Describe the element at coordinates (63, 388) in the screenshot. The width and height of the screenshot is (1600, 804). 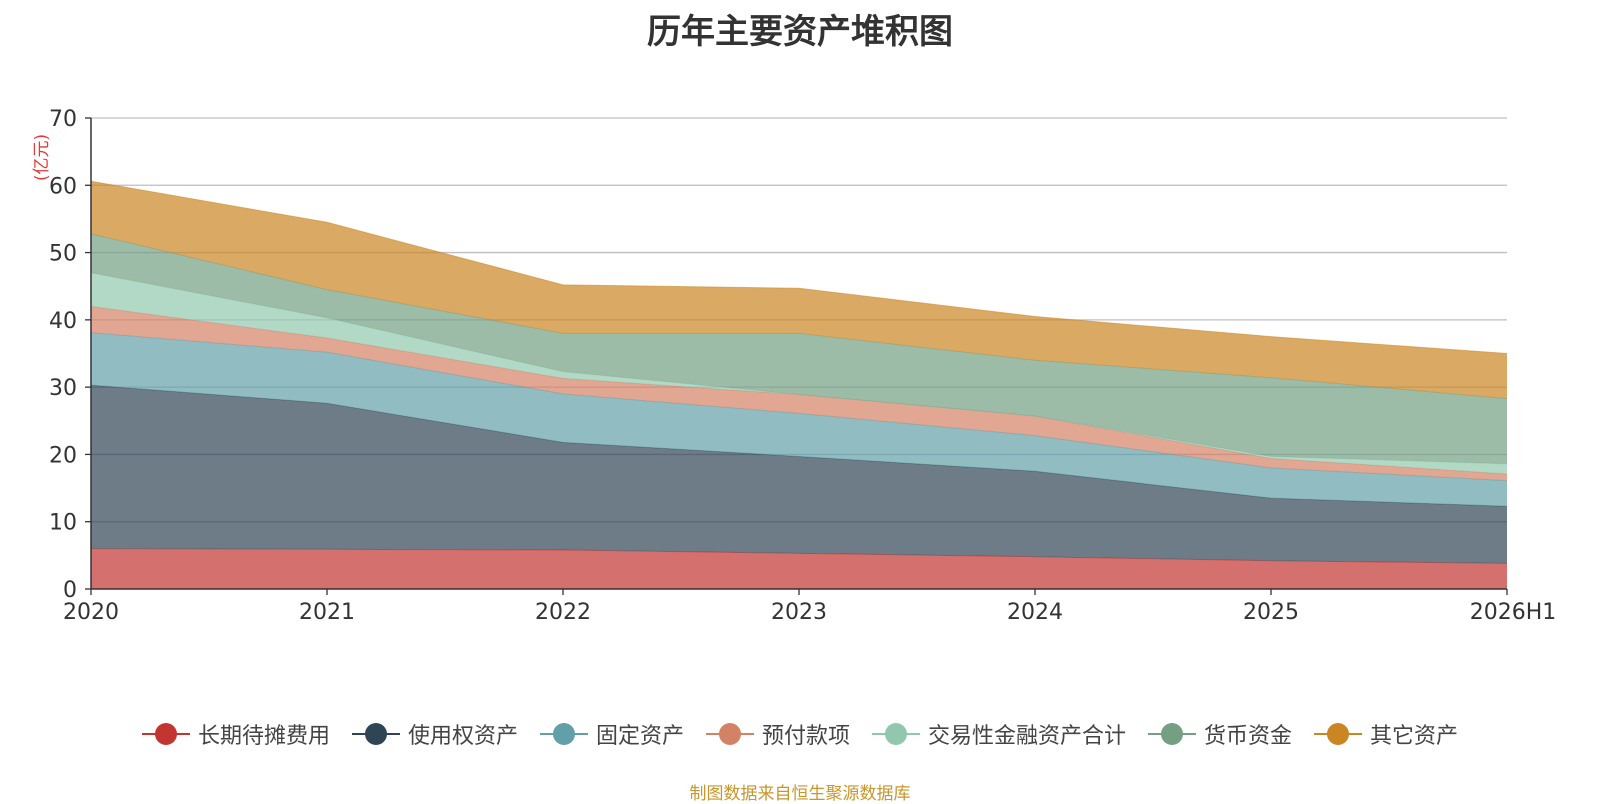
I see `y-tick-label: 30` at that location.